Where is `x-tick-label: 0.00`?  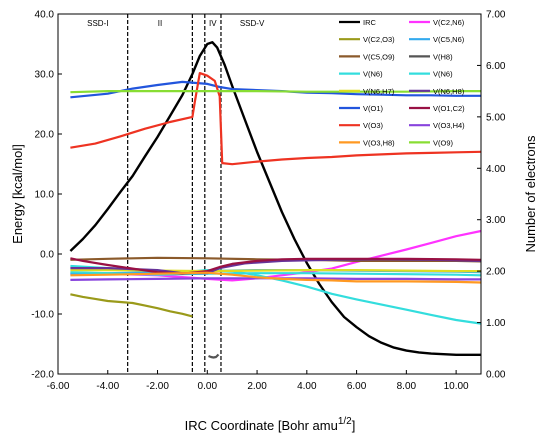 x-tick-label: 0.00 is located at coordinates (208, 386).